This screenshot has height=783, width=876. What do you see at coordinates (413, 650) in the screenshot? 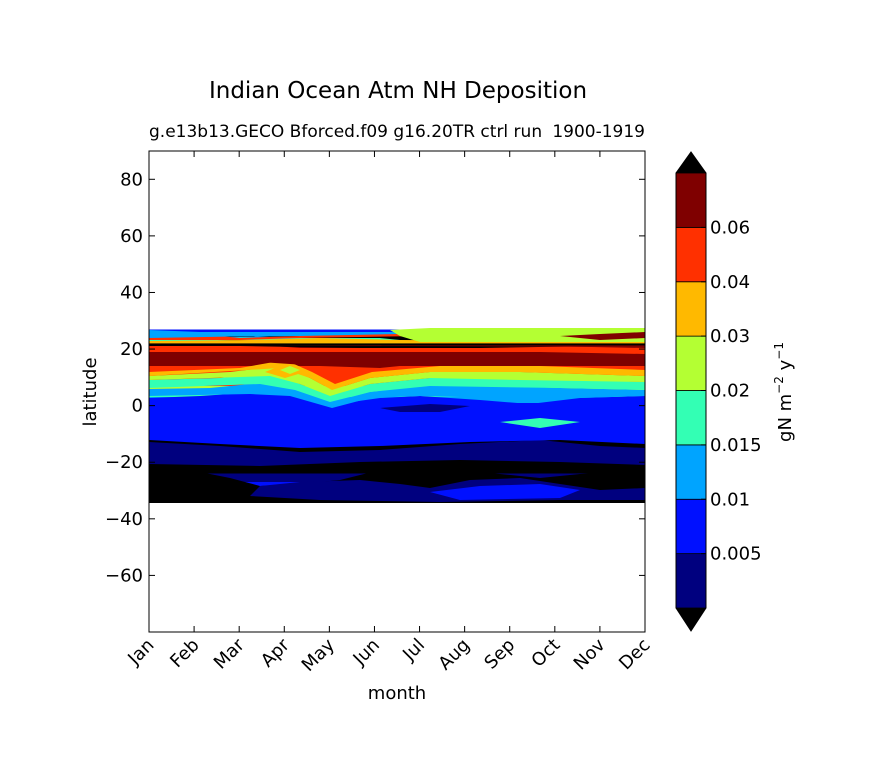
I see `x-tick-label: Jul` at bounding box center [413, 650].